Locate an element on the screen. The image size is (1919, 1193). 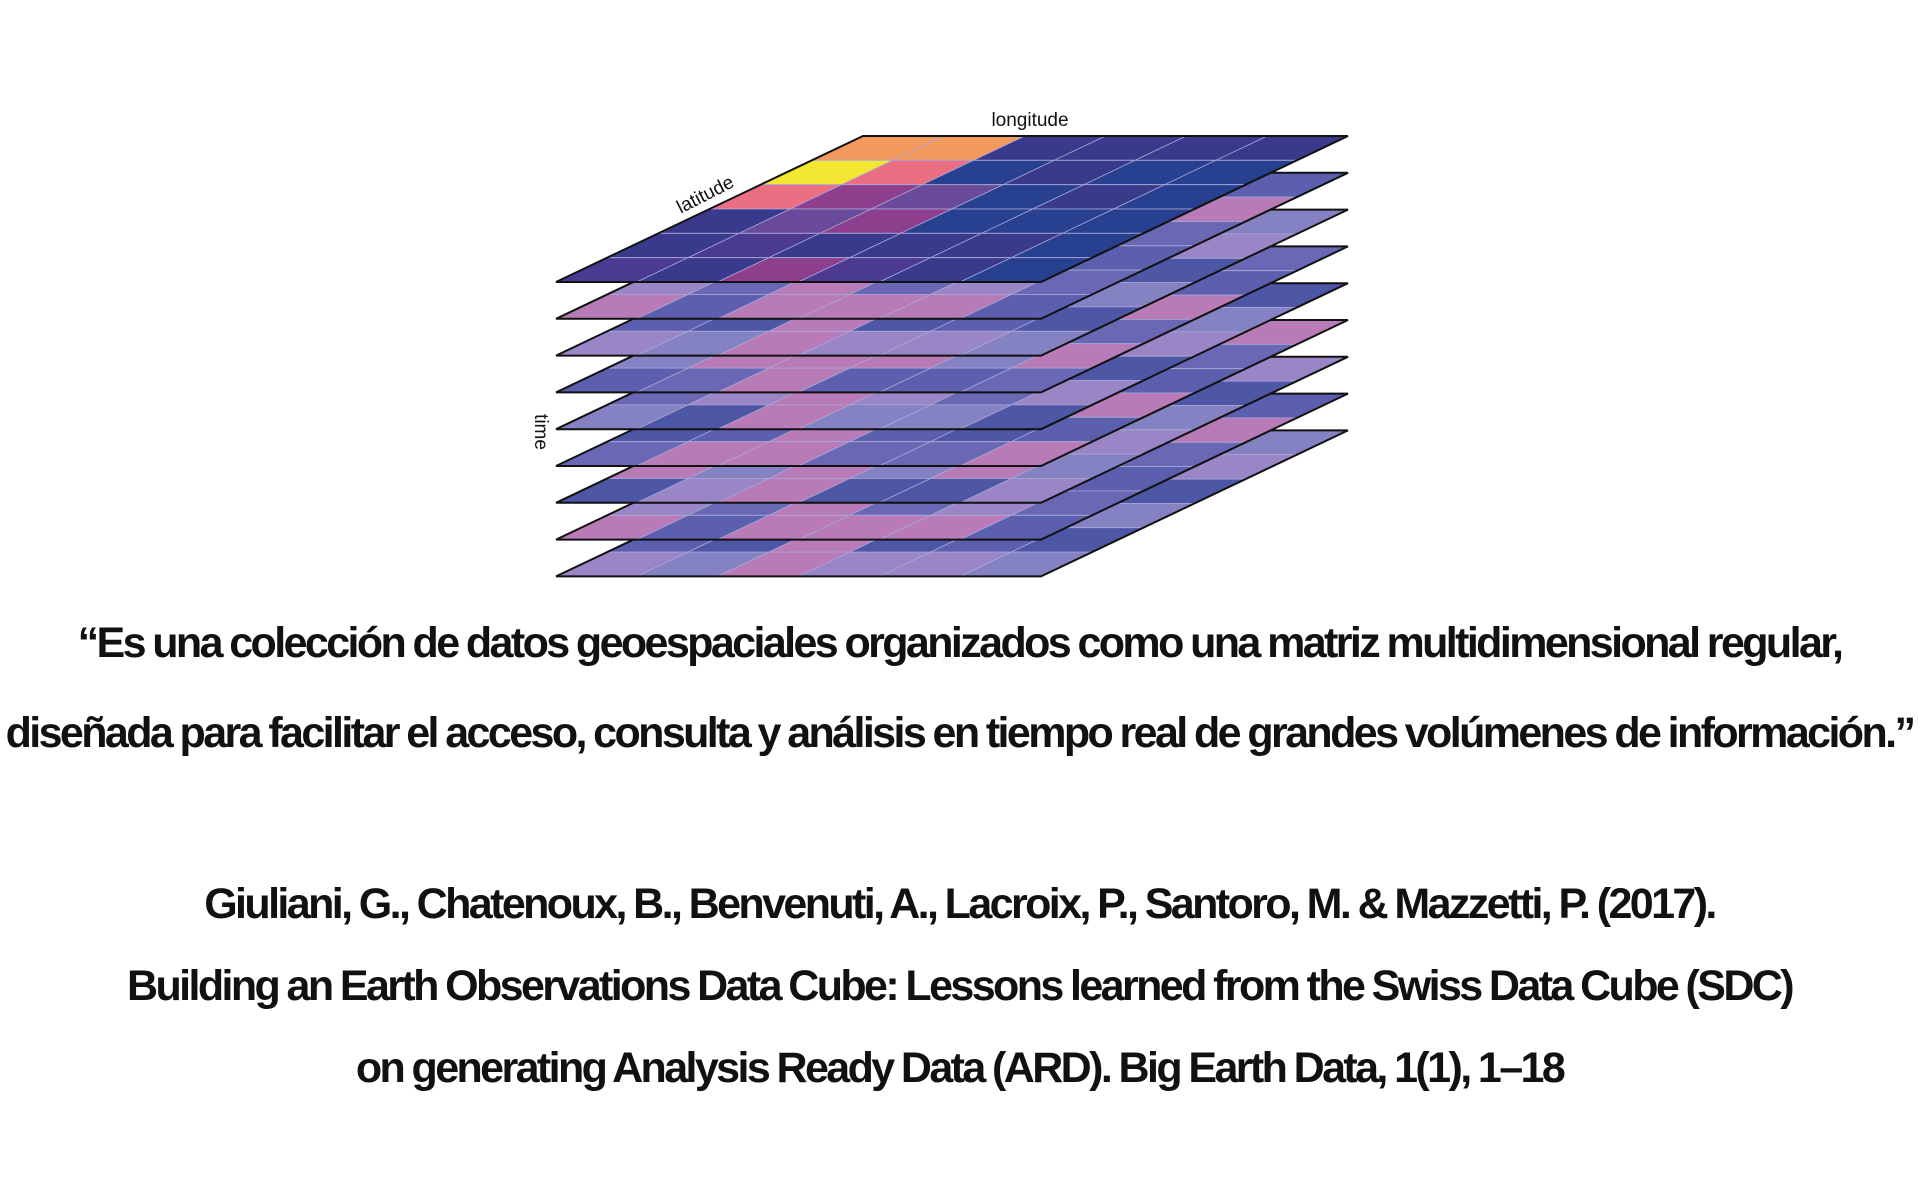
time-axis-label: time is located at coordinates (540, 432).